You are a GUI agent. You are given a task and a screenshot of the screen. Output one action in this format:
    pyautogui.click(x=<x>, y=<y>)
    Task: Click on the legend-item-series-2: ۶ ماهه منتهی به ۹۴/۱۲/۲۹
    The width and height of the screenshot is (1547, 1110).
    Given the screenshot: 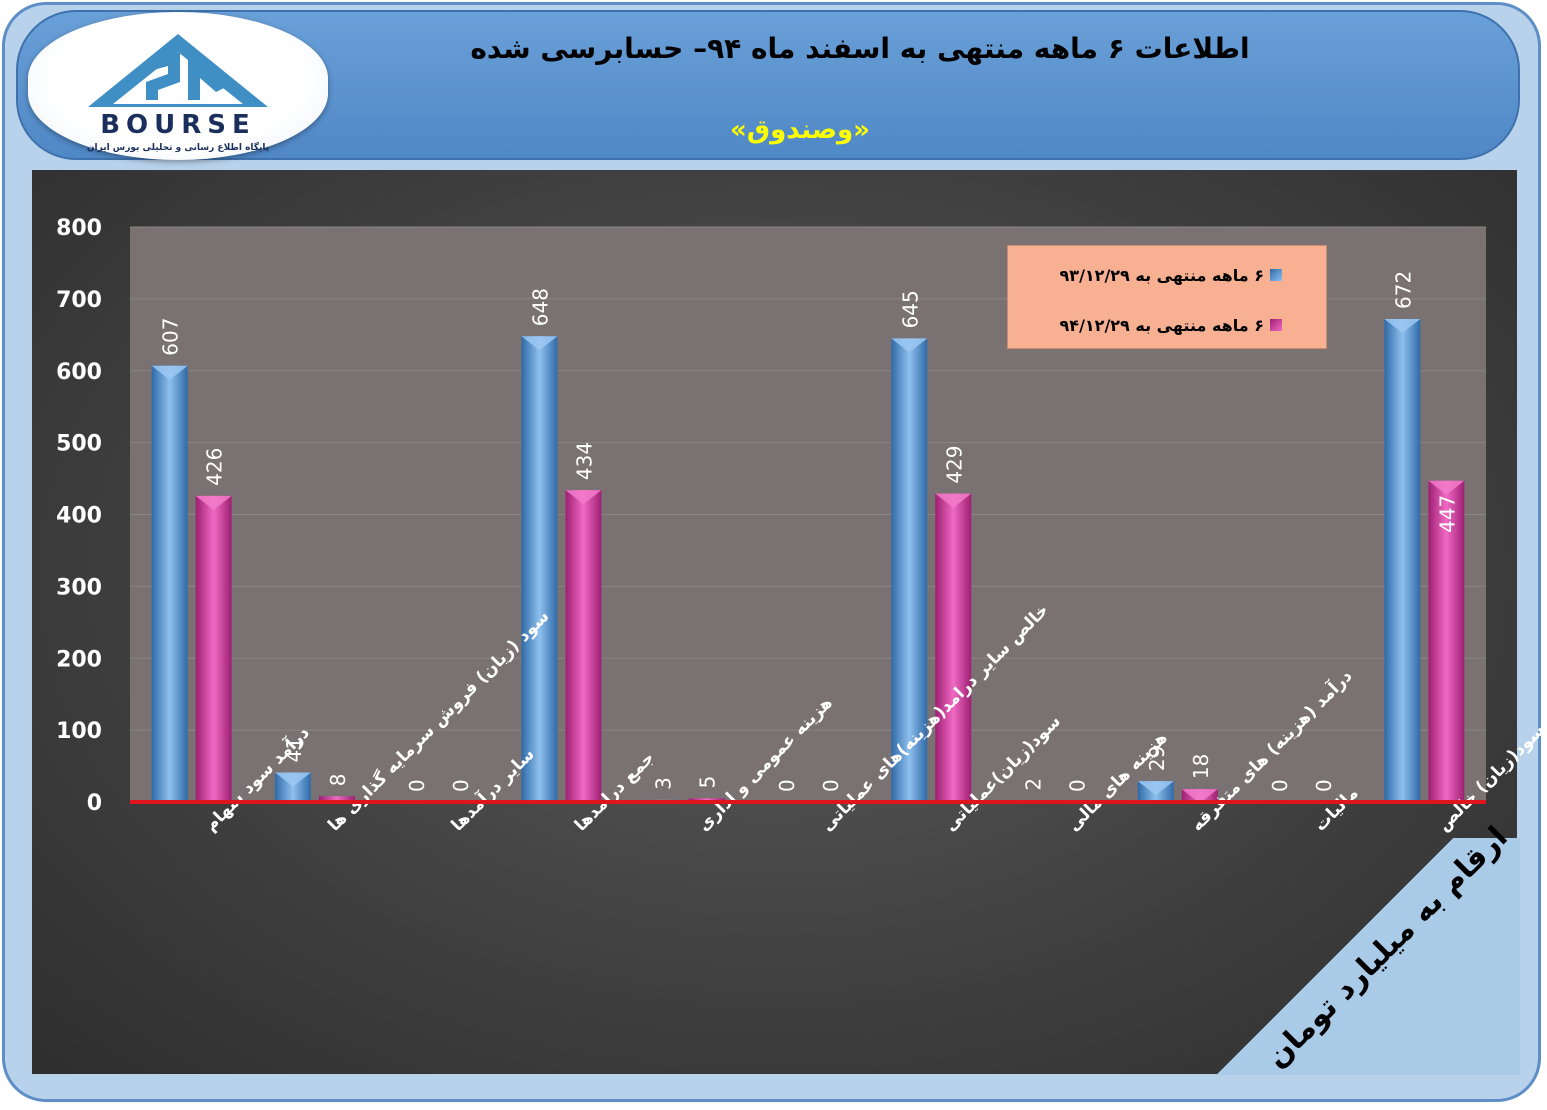 What is the action you would take?
    pyautogui.click(x=1158, y=325)
    